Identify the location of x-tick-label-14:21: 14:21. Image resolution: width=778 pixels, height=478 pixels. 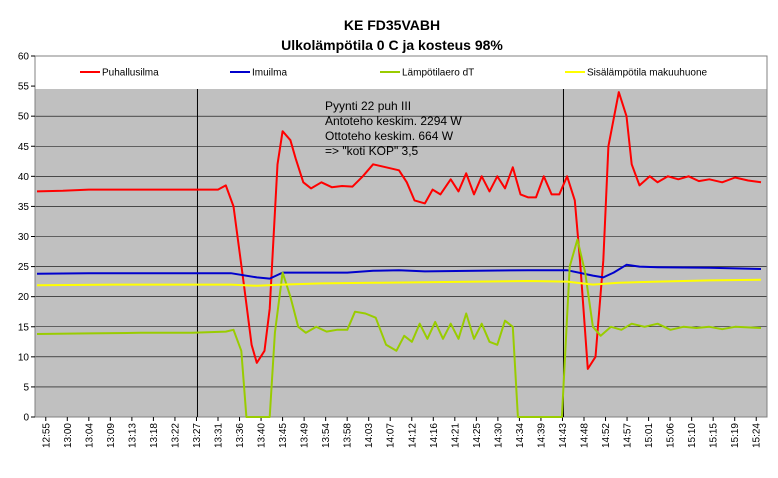
(455, 435).